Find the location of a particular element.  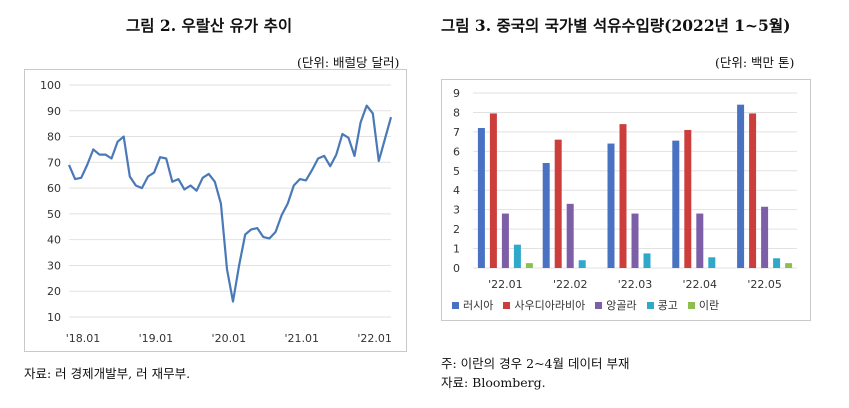

y-tick-label: 10 is located at coordinates (54, 317).